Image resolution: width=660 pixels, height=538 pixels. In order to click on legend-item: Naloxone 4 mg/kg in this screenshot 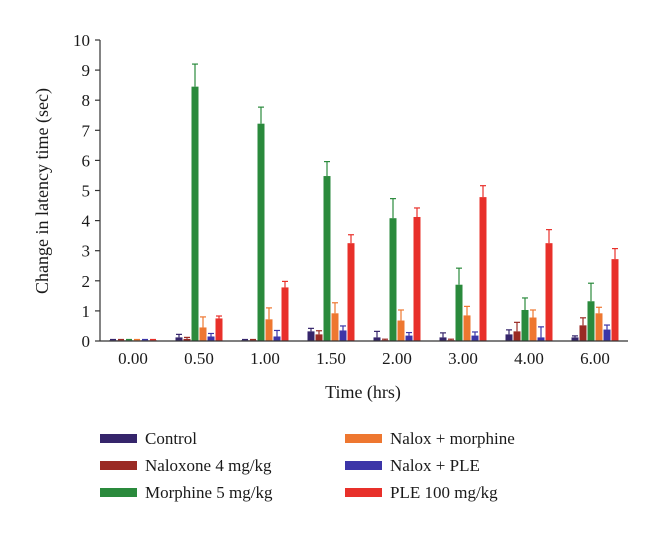, I will do `click(186, 465)`.